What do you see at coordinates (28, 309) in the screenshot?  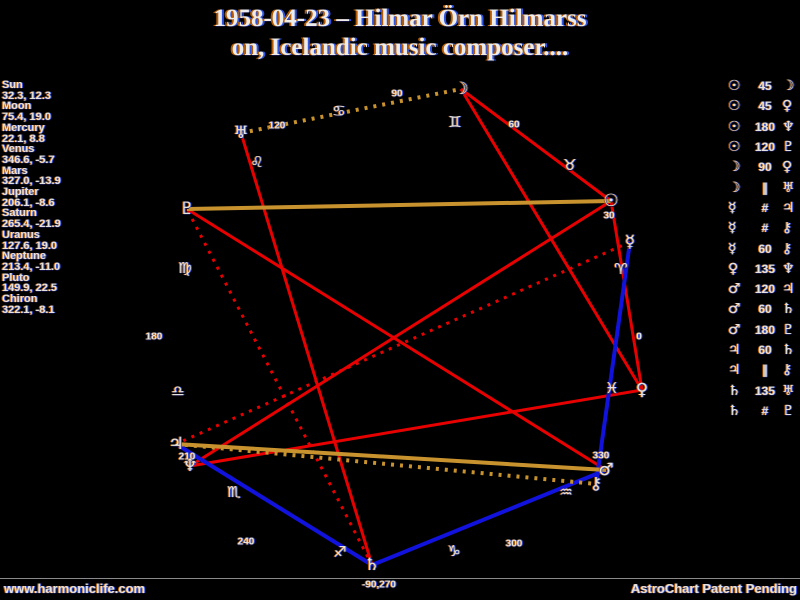 I see `ephemeris-planet-coords: 322.1, -8.1` at bounding box center [28, 309].